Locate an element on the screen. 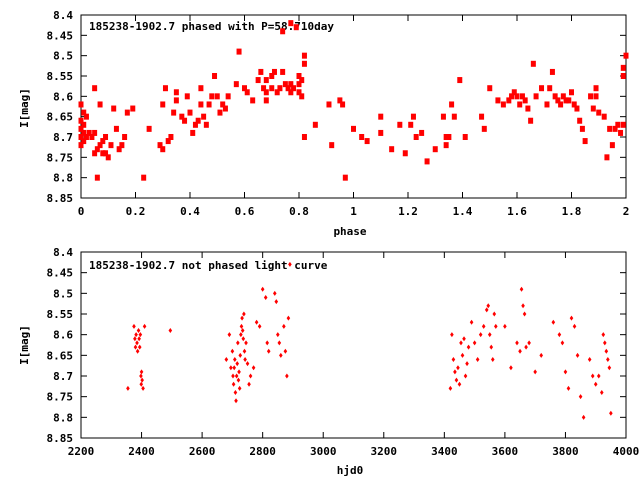 The image size is (640, 480). y-tick-label: 8.4 is located at coordinates (63, 15).